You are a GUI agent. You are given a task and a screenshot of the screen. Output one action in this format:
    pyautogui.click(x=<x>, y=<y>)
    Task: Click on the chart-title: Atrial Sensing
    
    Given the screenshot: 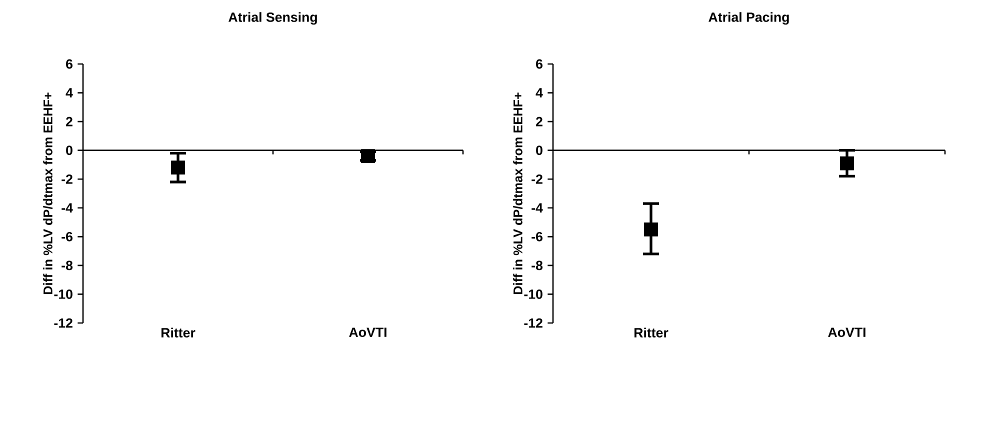 What is the action you would take?
    pyautogui.click(x=272, y=18)
    